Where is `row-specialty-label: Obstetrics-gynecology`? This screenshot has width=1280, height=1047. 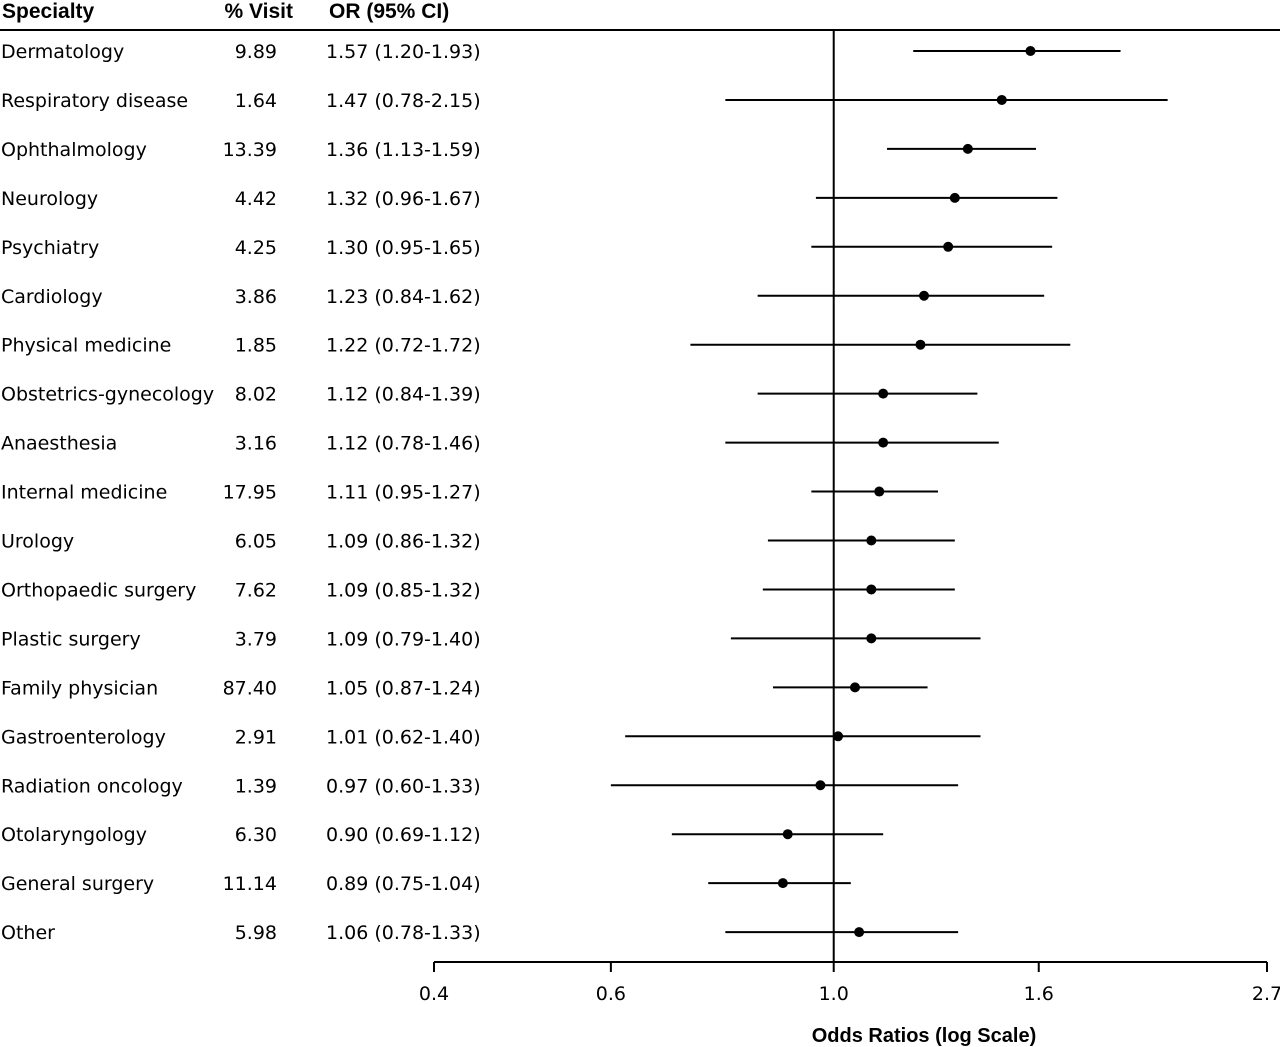 row-specialty-label: Obstetrics-gynecology is located at coordinates (107, 395).